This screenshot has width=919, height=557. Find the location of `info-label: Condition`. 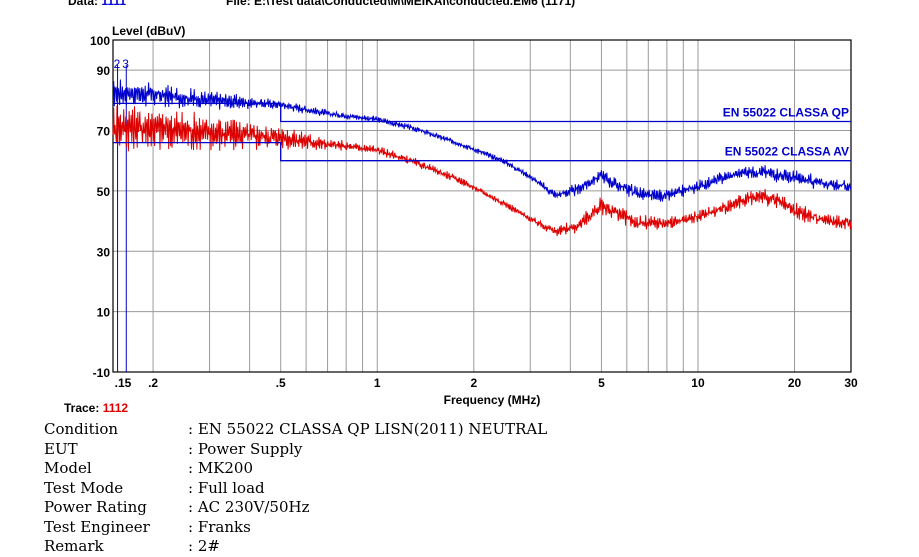

info-label: Condition is located at coordinates (81, 429).